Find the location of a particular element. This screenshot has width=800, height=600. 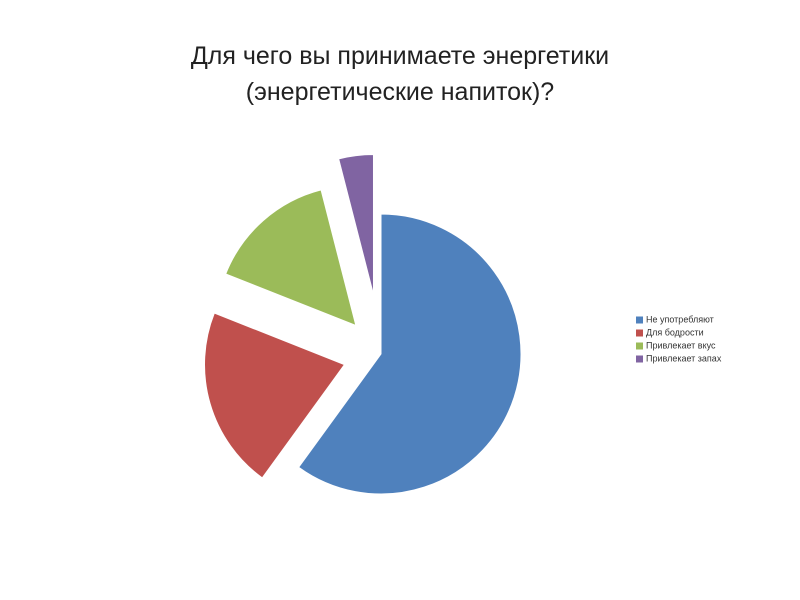

legend-label: Не употребляют is located at coordinates (680, 319).